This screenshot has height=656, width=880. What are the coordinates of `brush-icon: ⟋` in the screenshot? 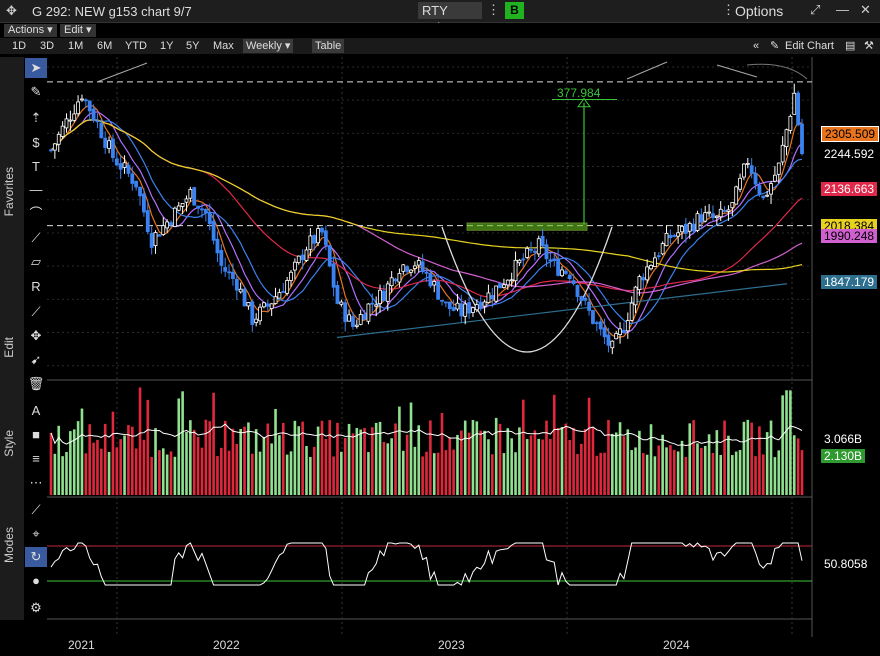 It's located at (36, 311).